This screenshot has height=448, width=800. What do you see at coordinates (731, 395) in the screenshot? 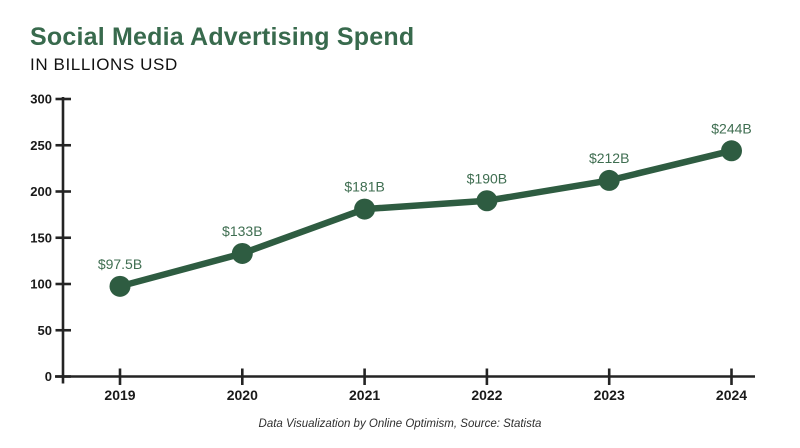
I see `x-tick-label: 2024` at bounding box center [731, 395].